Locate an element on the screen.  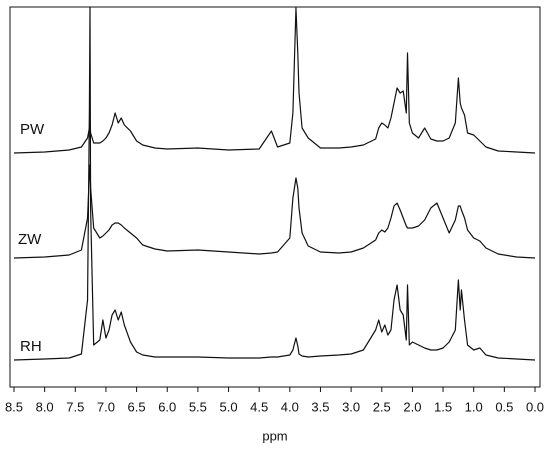
x-tick-label: 7.5 is located at coordinates (75, 406).